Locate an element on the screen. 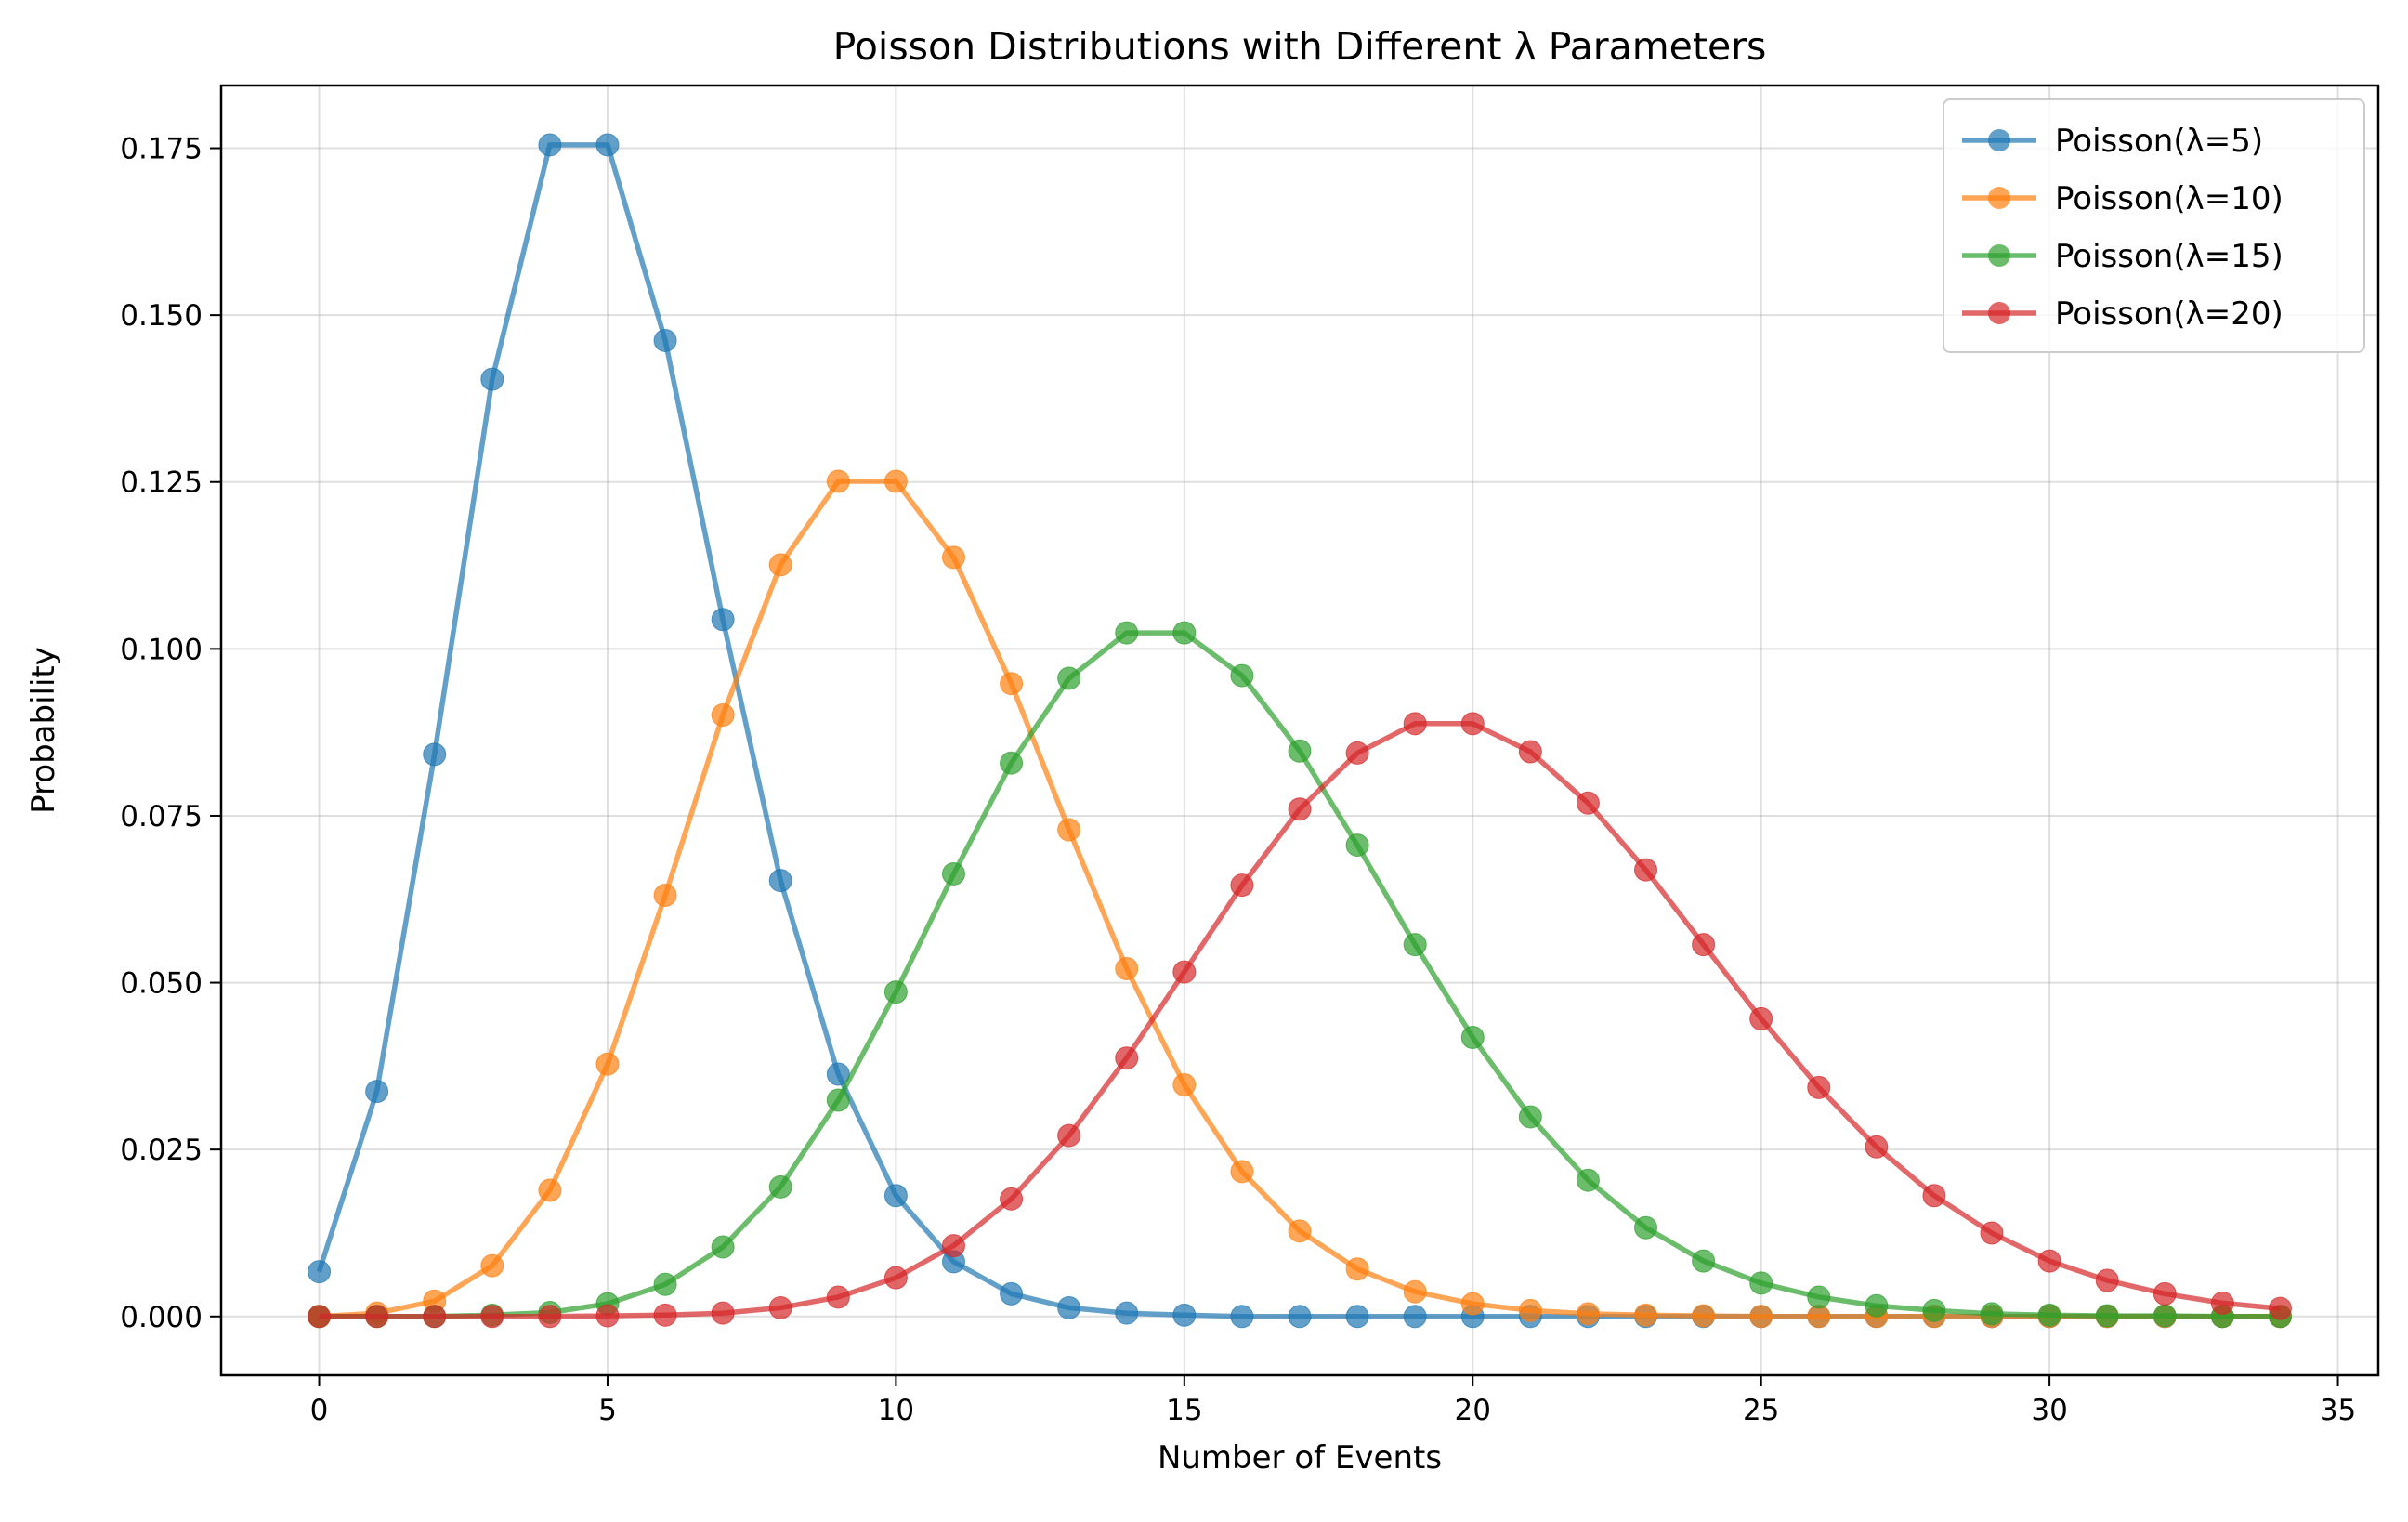 The image size is (2408, 1522). x-tick-label: 10 is located at coordinates (896, 1410).